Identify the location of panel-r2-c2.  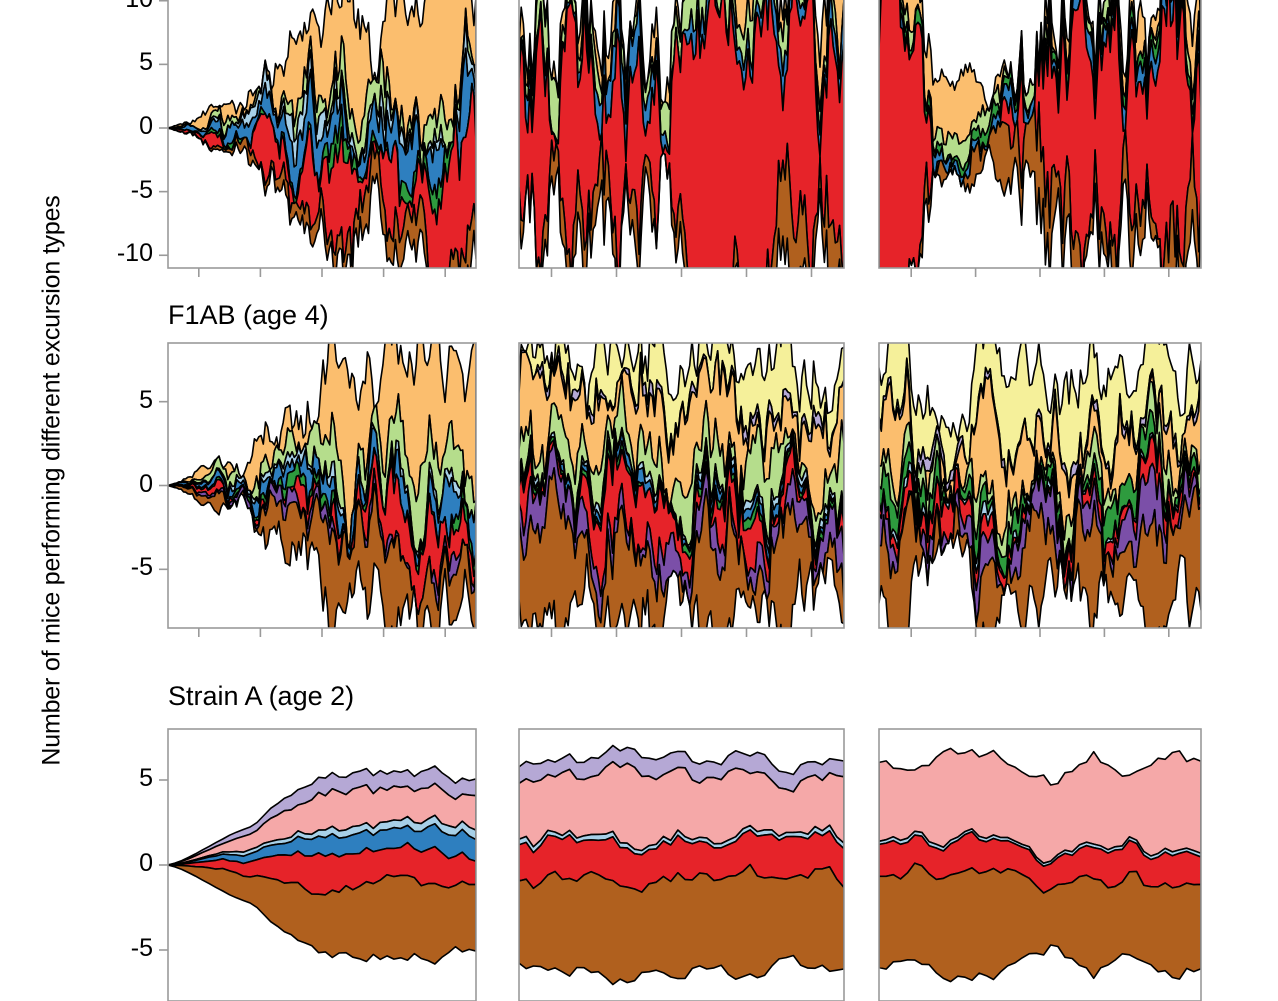
(681, 489).